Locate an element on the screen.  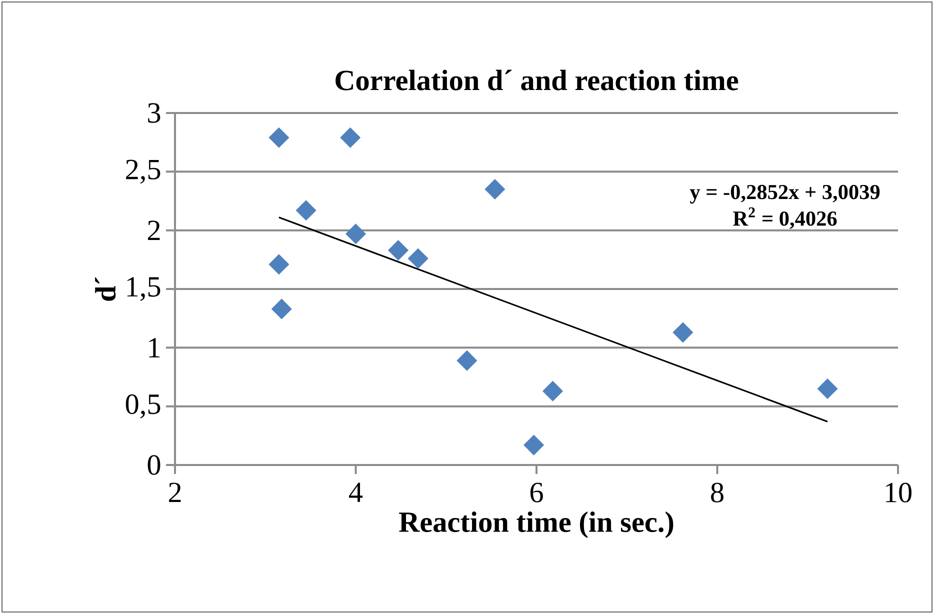
x-tick-label: 2 is located at coordinates (174, 492).